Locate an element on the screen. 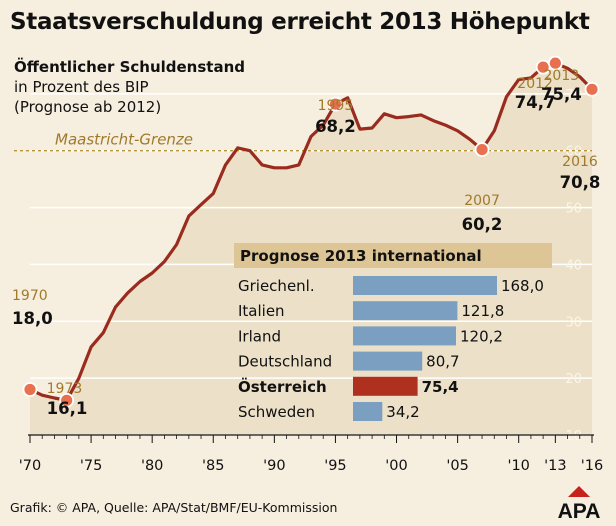 This screenshot has width=616, height=526. chart-subtitle: Öffentlicher Schuldenstand is located at coordinates (129, 67).